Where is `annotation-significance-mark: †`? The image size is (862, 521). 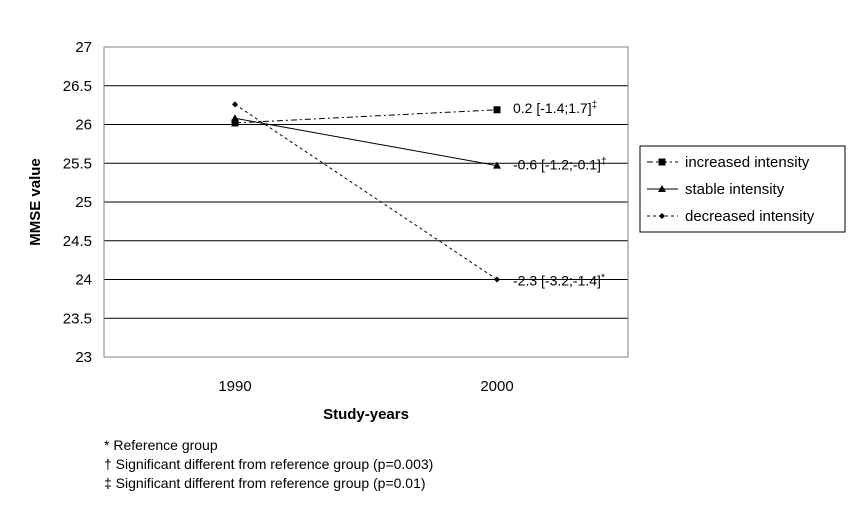 annotation-significance-mark: † is located at coordinates (604, 161).